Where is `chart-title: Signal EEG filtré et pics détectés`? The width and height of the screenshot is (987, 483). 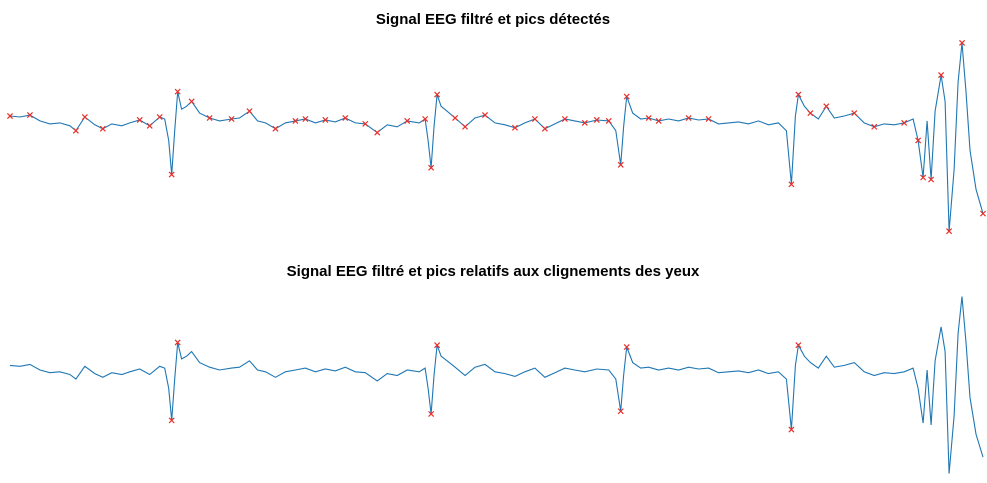
chart-title: Signal EEG filtré et pics détectés is located at coordinates (493, 19).